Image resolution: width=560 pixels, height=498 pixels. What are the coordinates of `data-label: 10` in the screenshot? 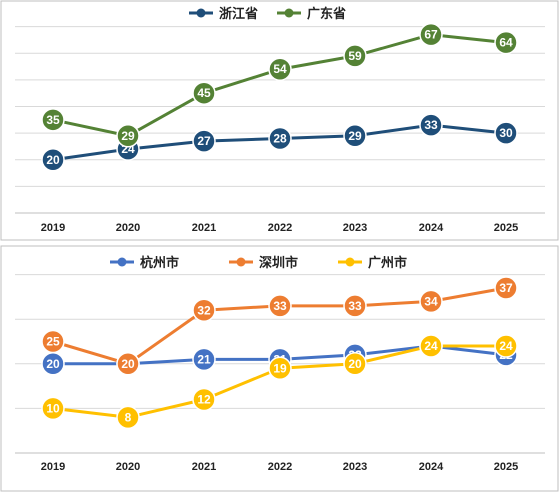 It's located at (53, 408).